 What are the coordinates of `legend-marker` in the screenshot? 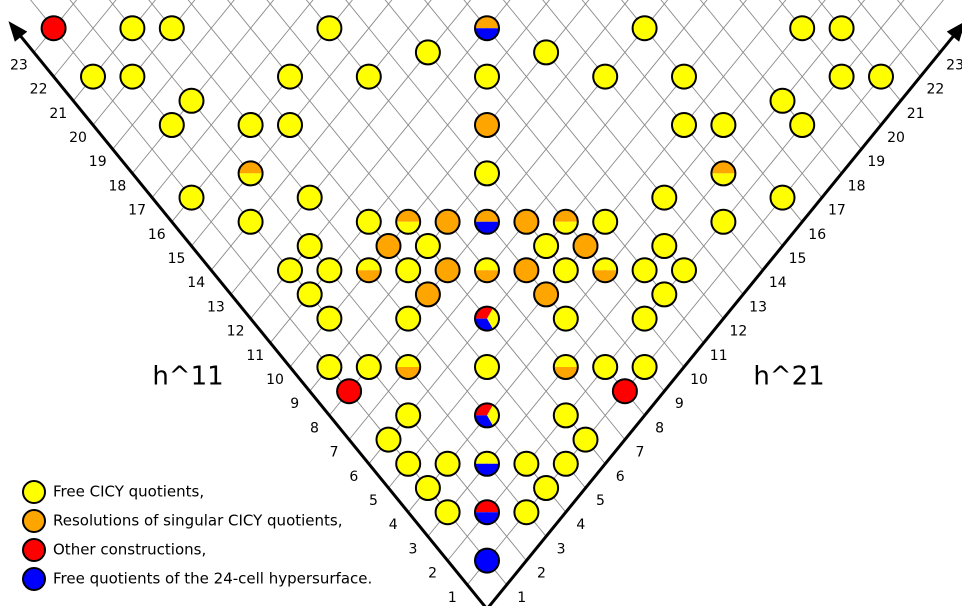 It's located at (34, 492).